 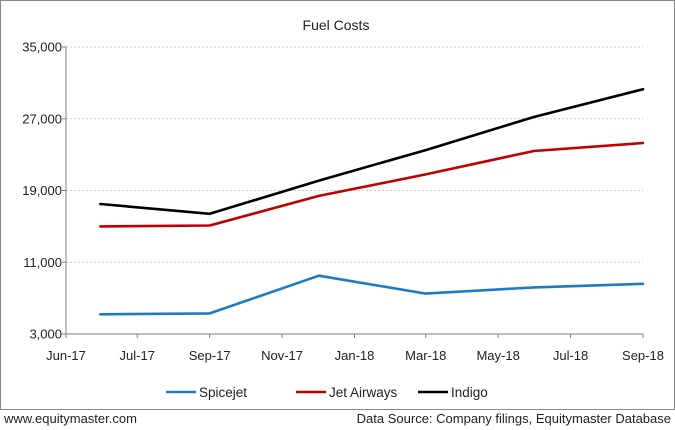 I want to click on y-tick-label-1: 11,000, so click(x=42, y=262).